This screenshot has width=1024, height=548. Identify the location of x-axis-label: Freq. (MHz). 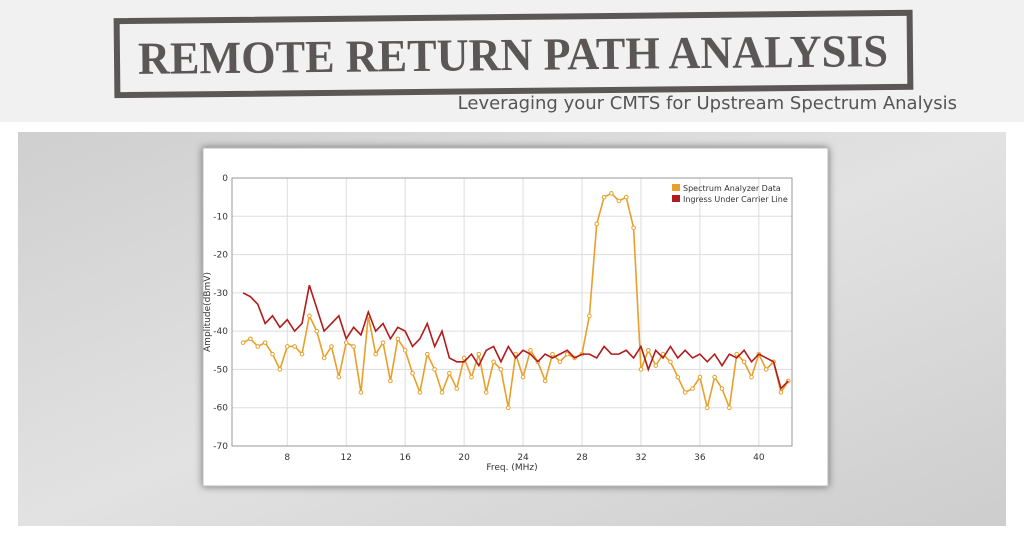
(511, 468).